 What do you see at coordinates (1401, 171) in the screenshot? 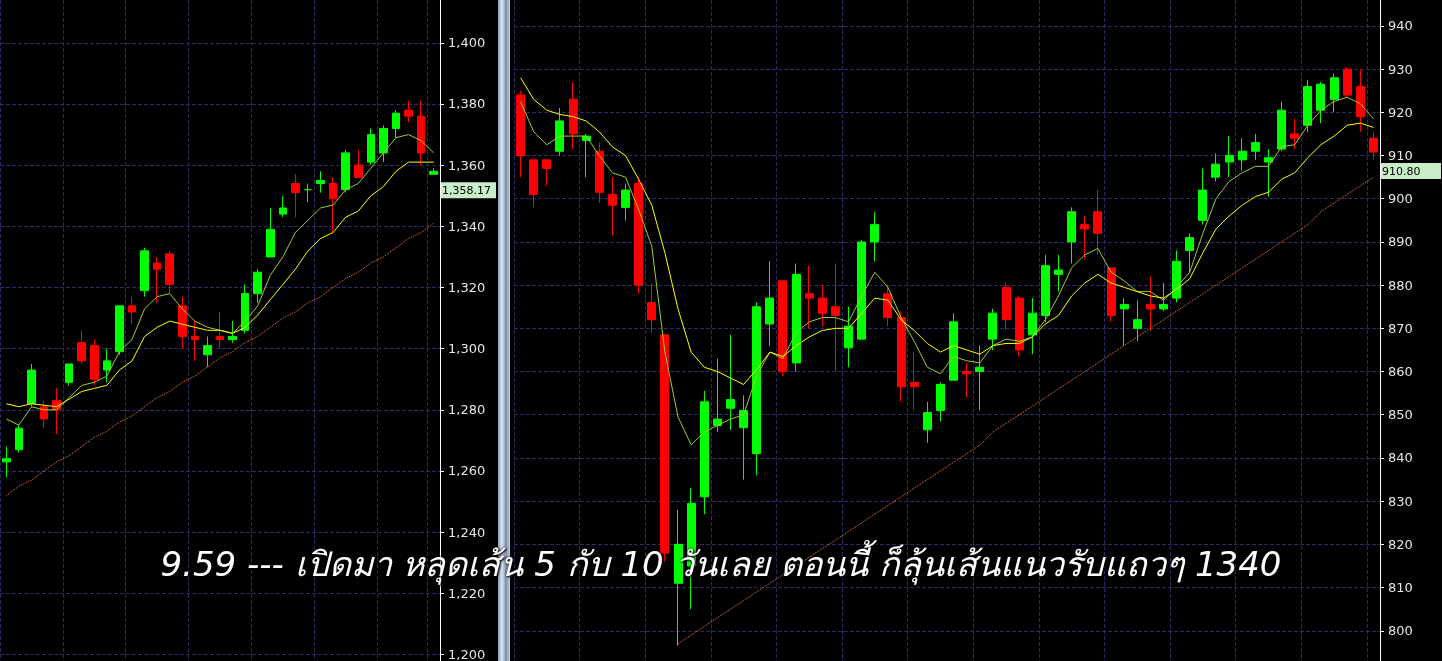
I see `text: 910.80` at bounding box center [1401, 171].